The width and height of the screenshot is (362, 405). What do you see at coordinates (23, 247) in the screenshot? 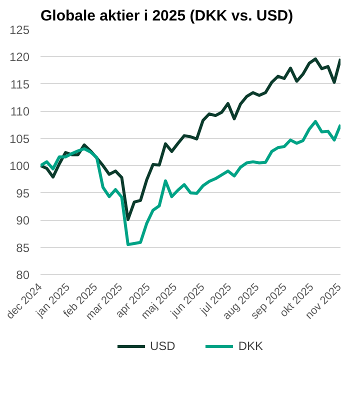
I see `y-tick-label: 85` at bounding box center [23, 247].